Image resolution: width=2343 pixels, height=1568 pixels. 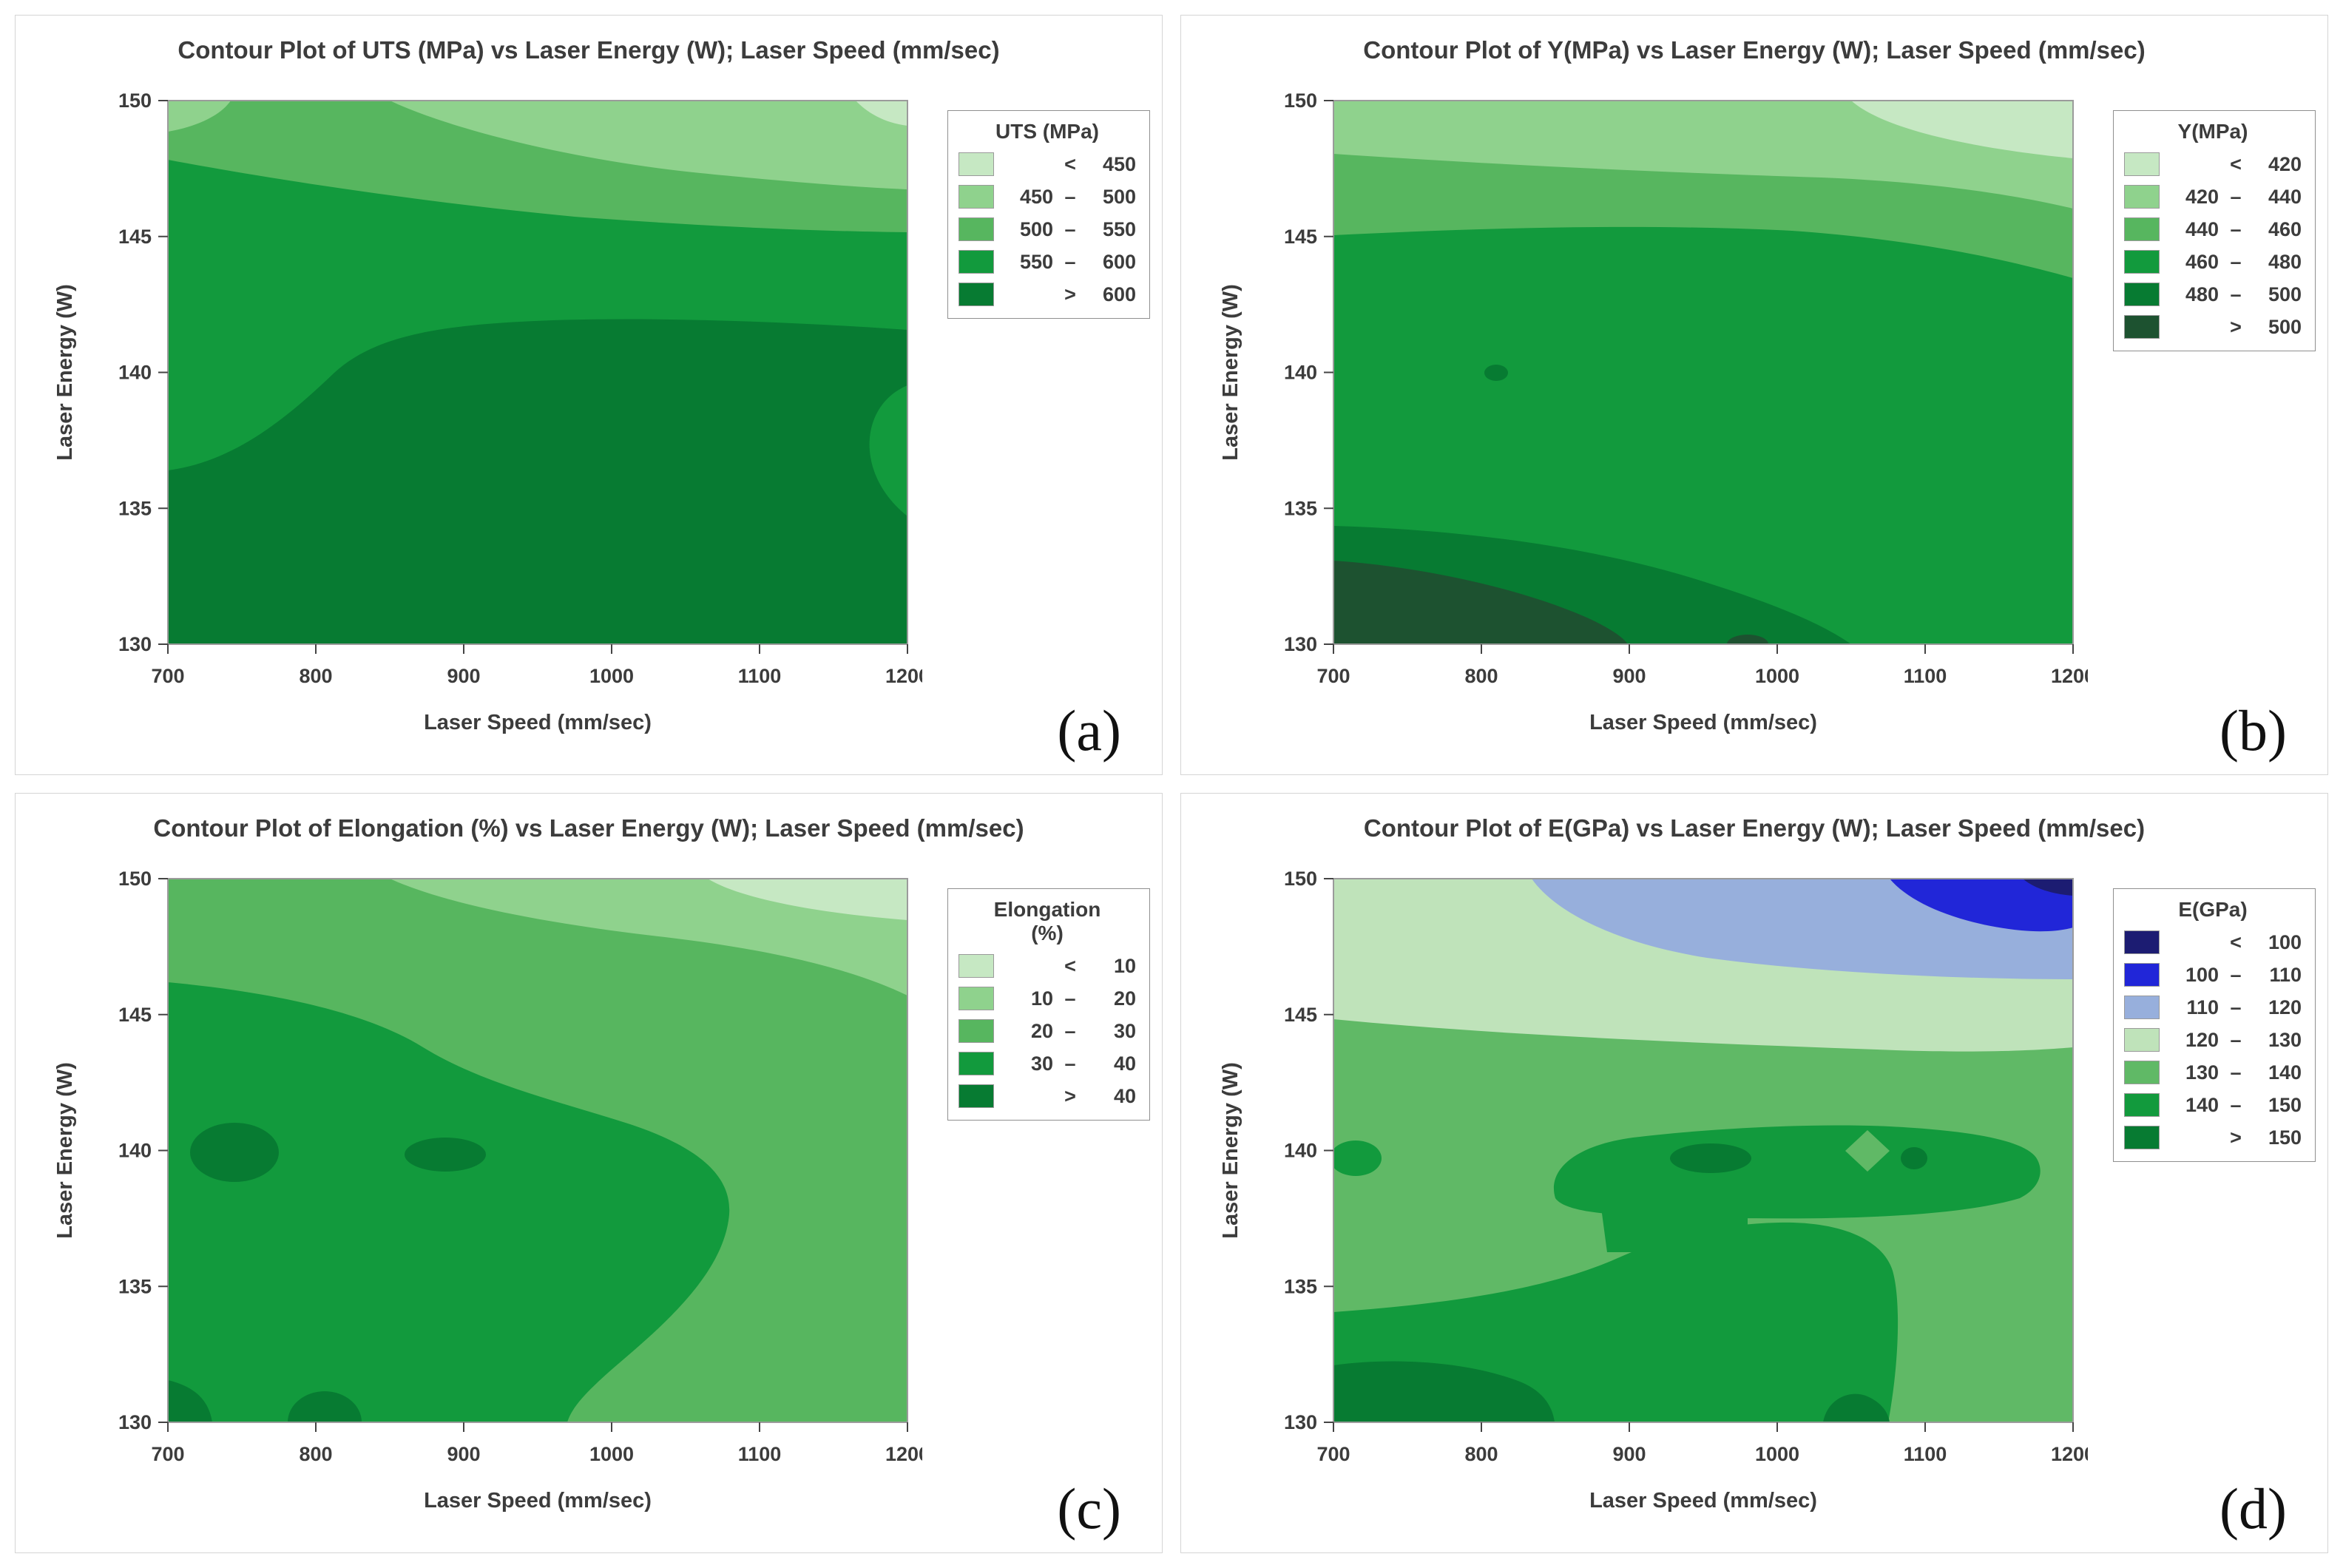 What do you see at coordinates (1119, 294) in the screenshot?
I see `legend-label-high: 600` at bounding box center [1119, 294].